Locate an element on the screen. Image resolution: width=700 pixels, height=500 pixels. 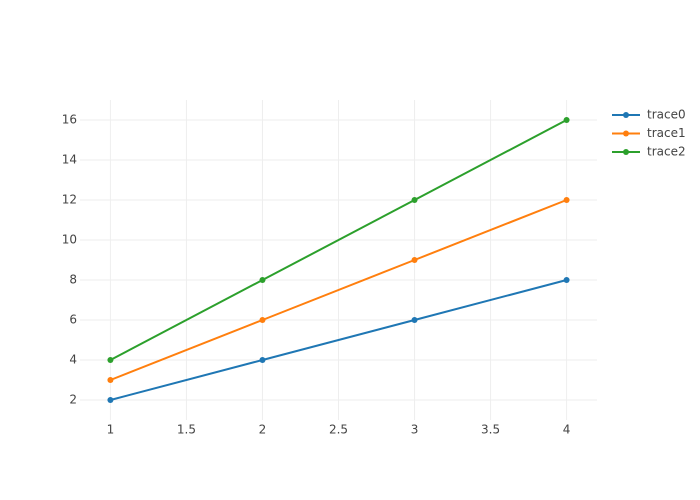
x-tick-label: 1 is located at coordinates (111, 430).